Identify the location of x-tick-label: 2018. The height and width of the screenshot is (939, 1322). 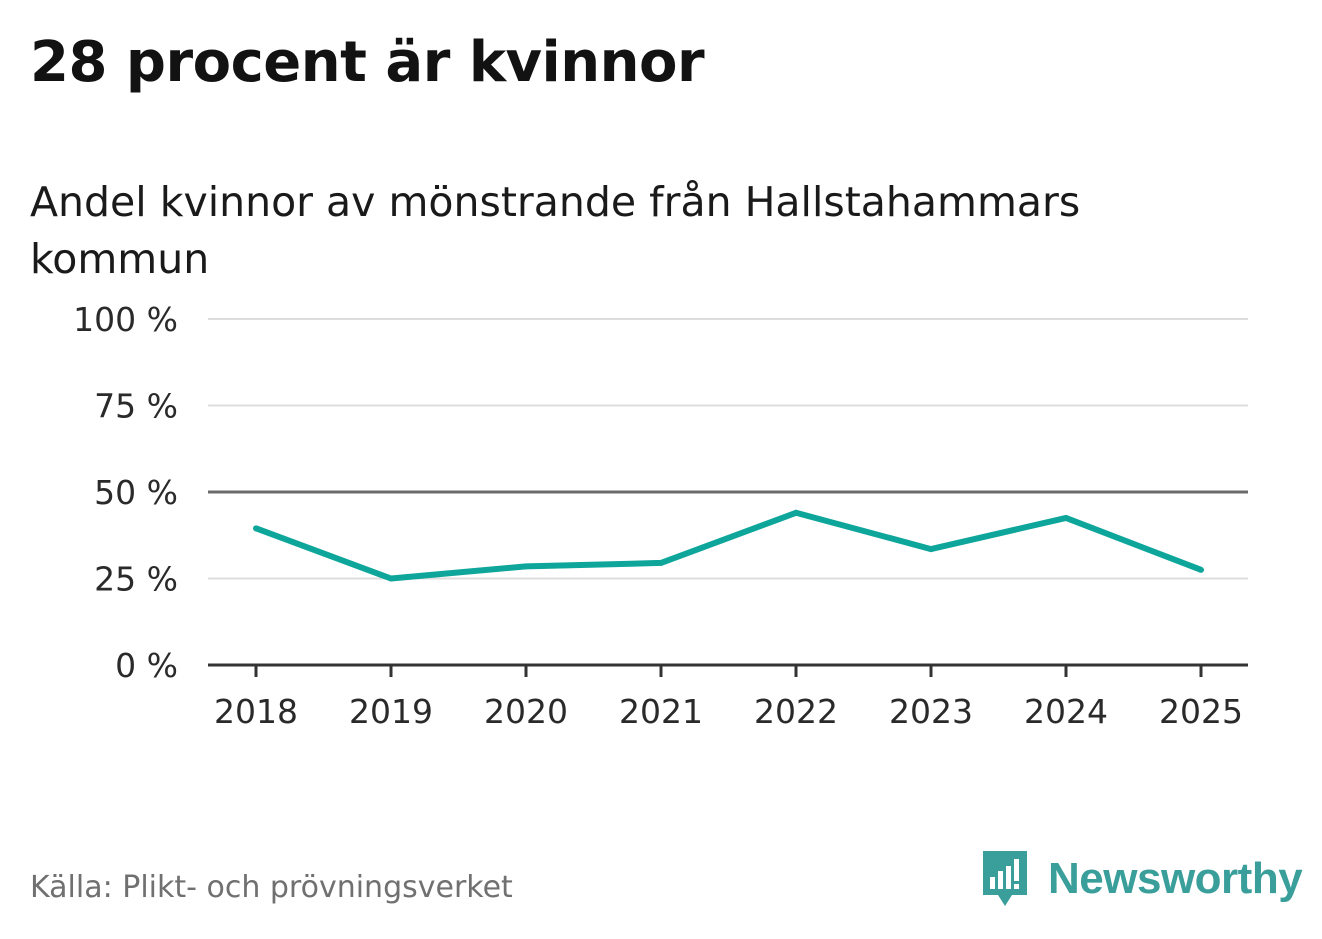
(256, 711).